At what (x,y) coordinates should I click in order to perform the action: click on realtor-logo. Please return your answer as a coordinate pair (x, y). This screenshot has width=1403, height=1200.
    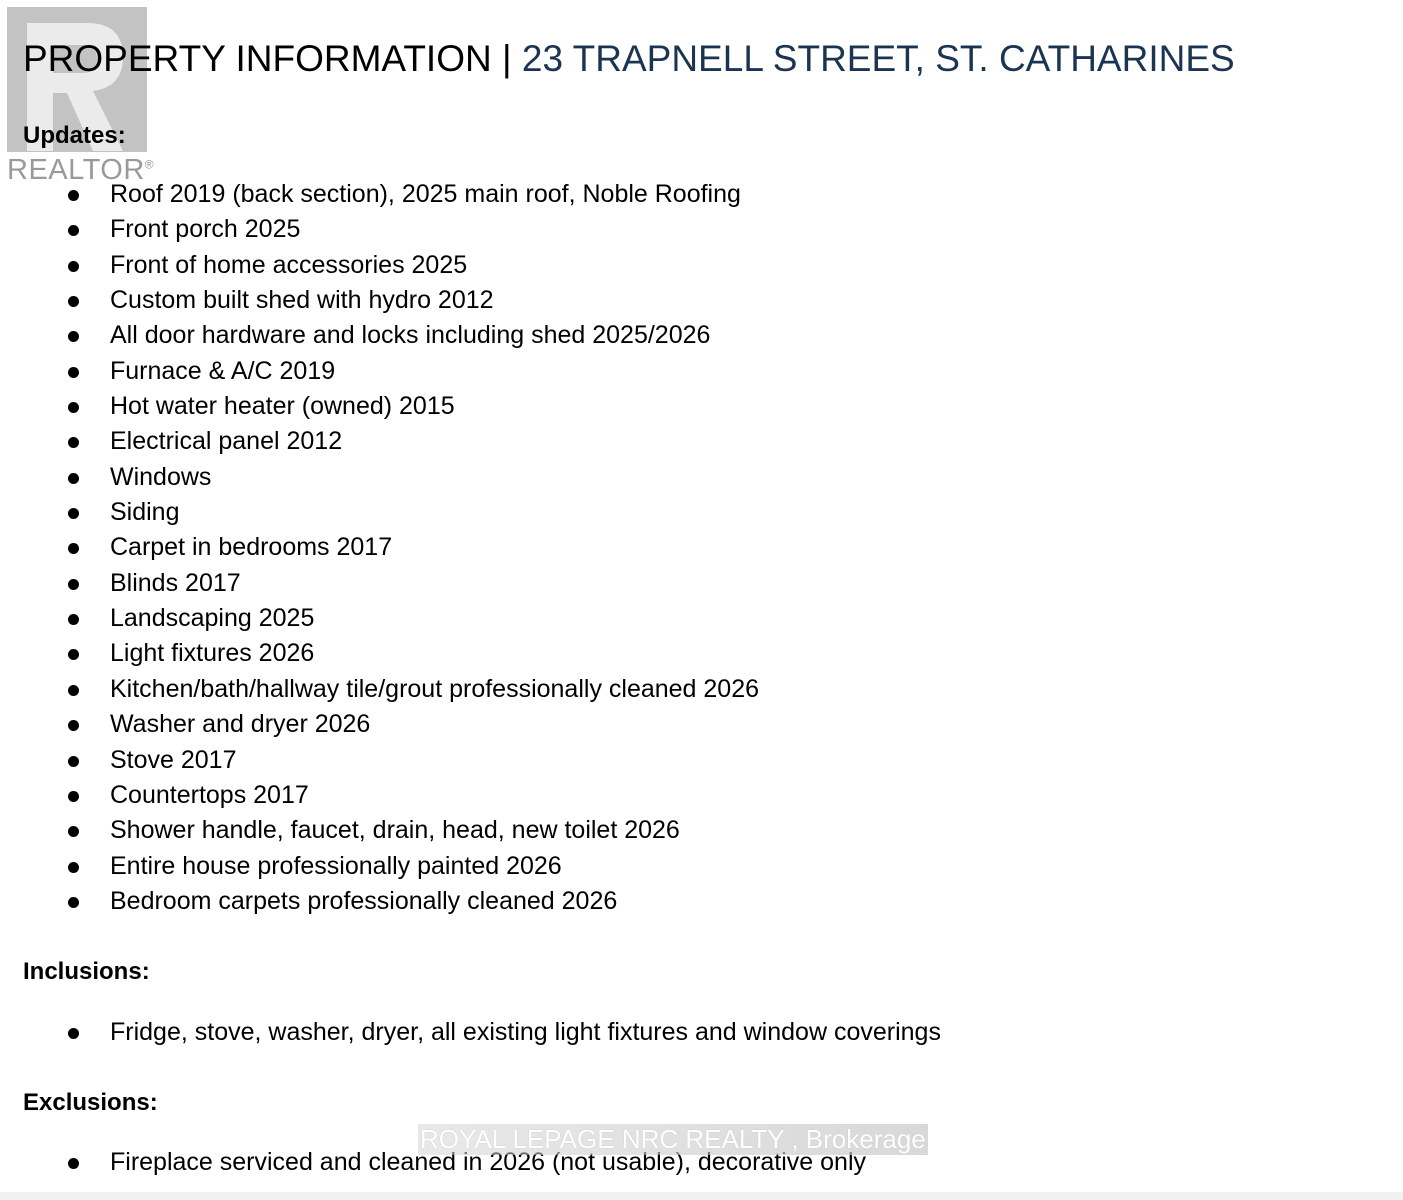
    Looking at the image, I should click on (77, 79).